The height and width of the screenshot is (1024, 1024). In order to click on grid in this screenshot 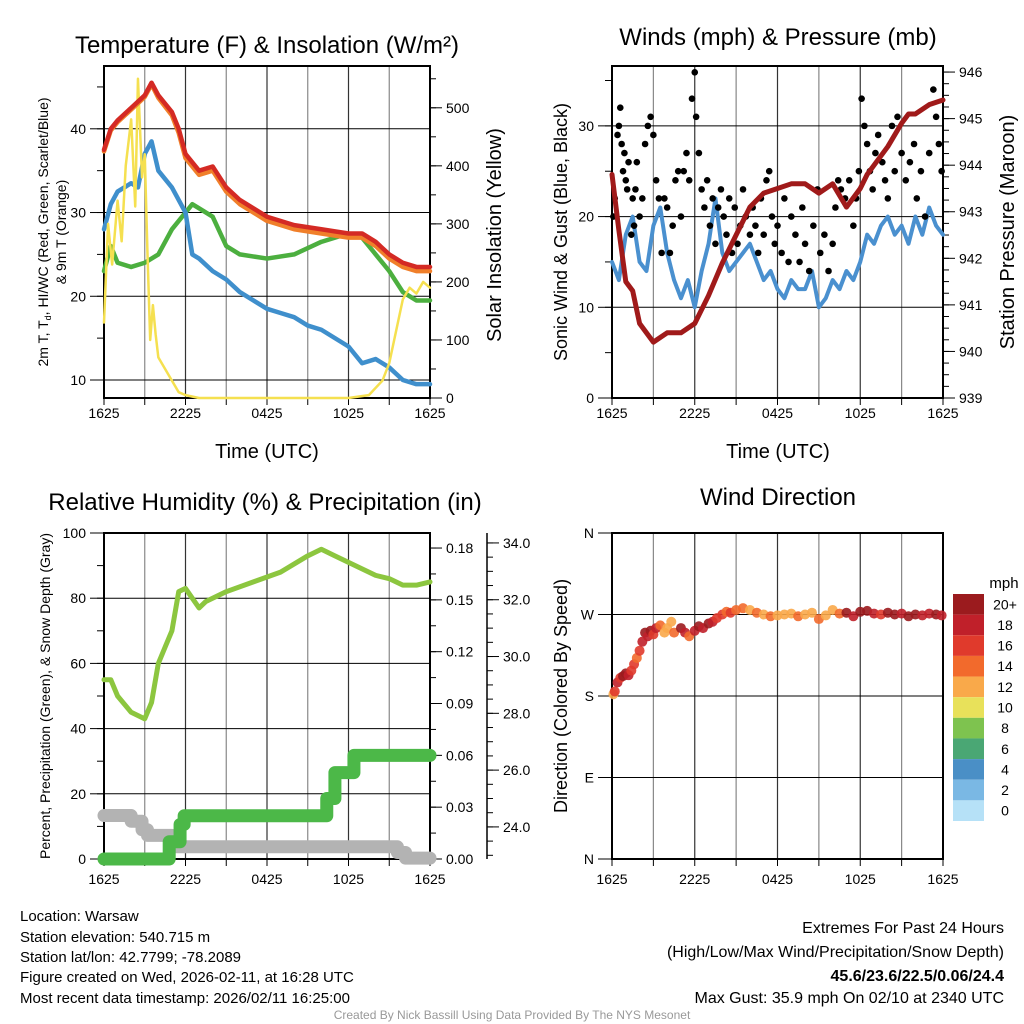, I will do `click(260, 235)`.